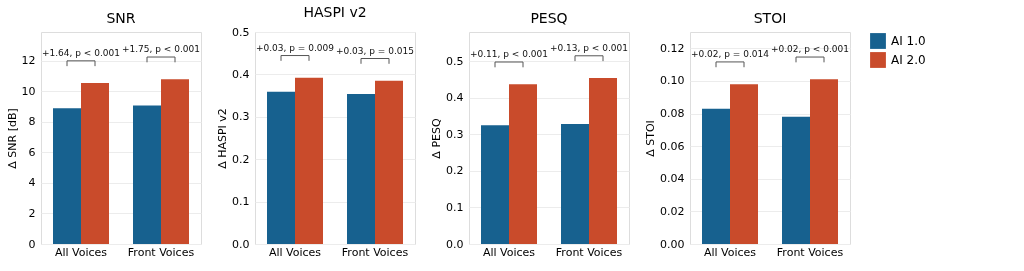 The image size is (1024, 271). What do you see at coordinates (651, 138) in the screenshot?
I see `y-axis-title: Δ STOI` at bounding box center [651, 138].